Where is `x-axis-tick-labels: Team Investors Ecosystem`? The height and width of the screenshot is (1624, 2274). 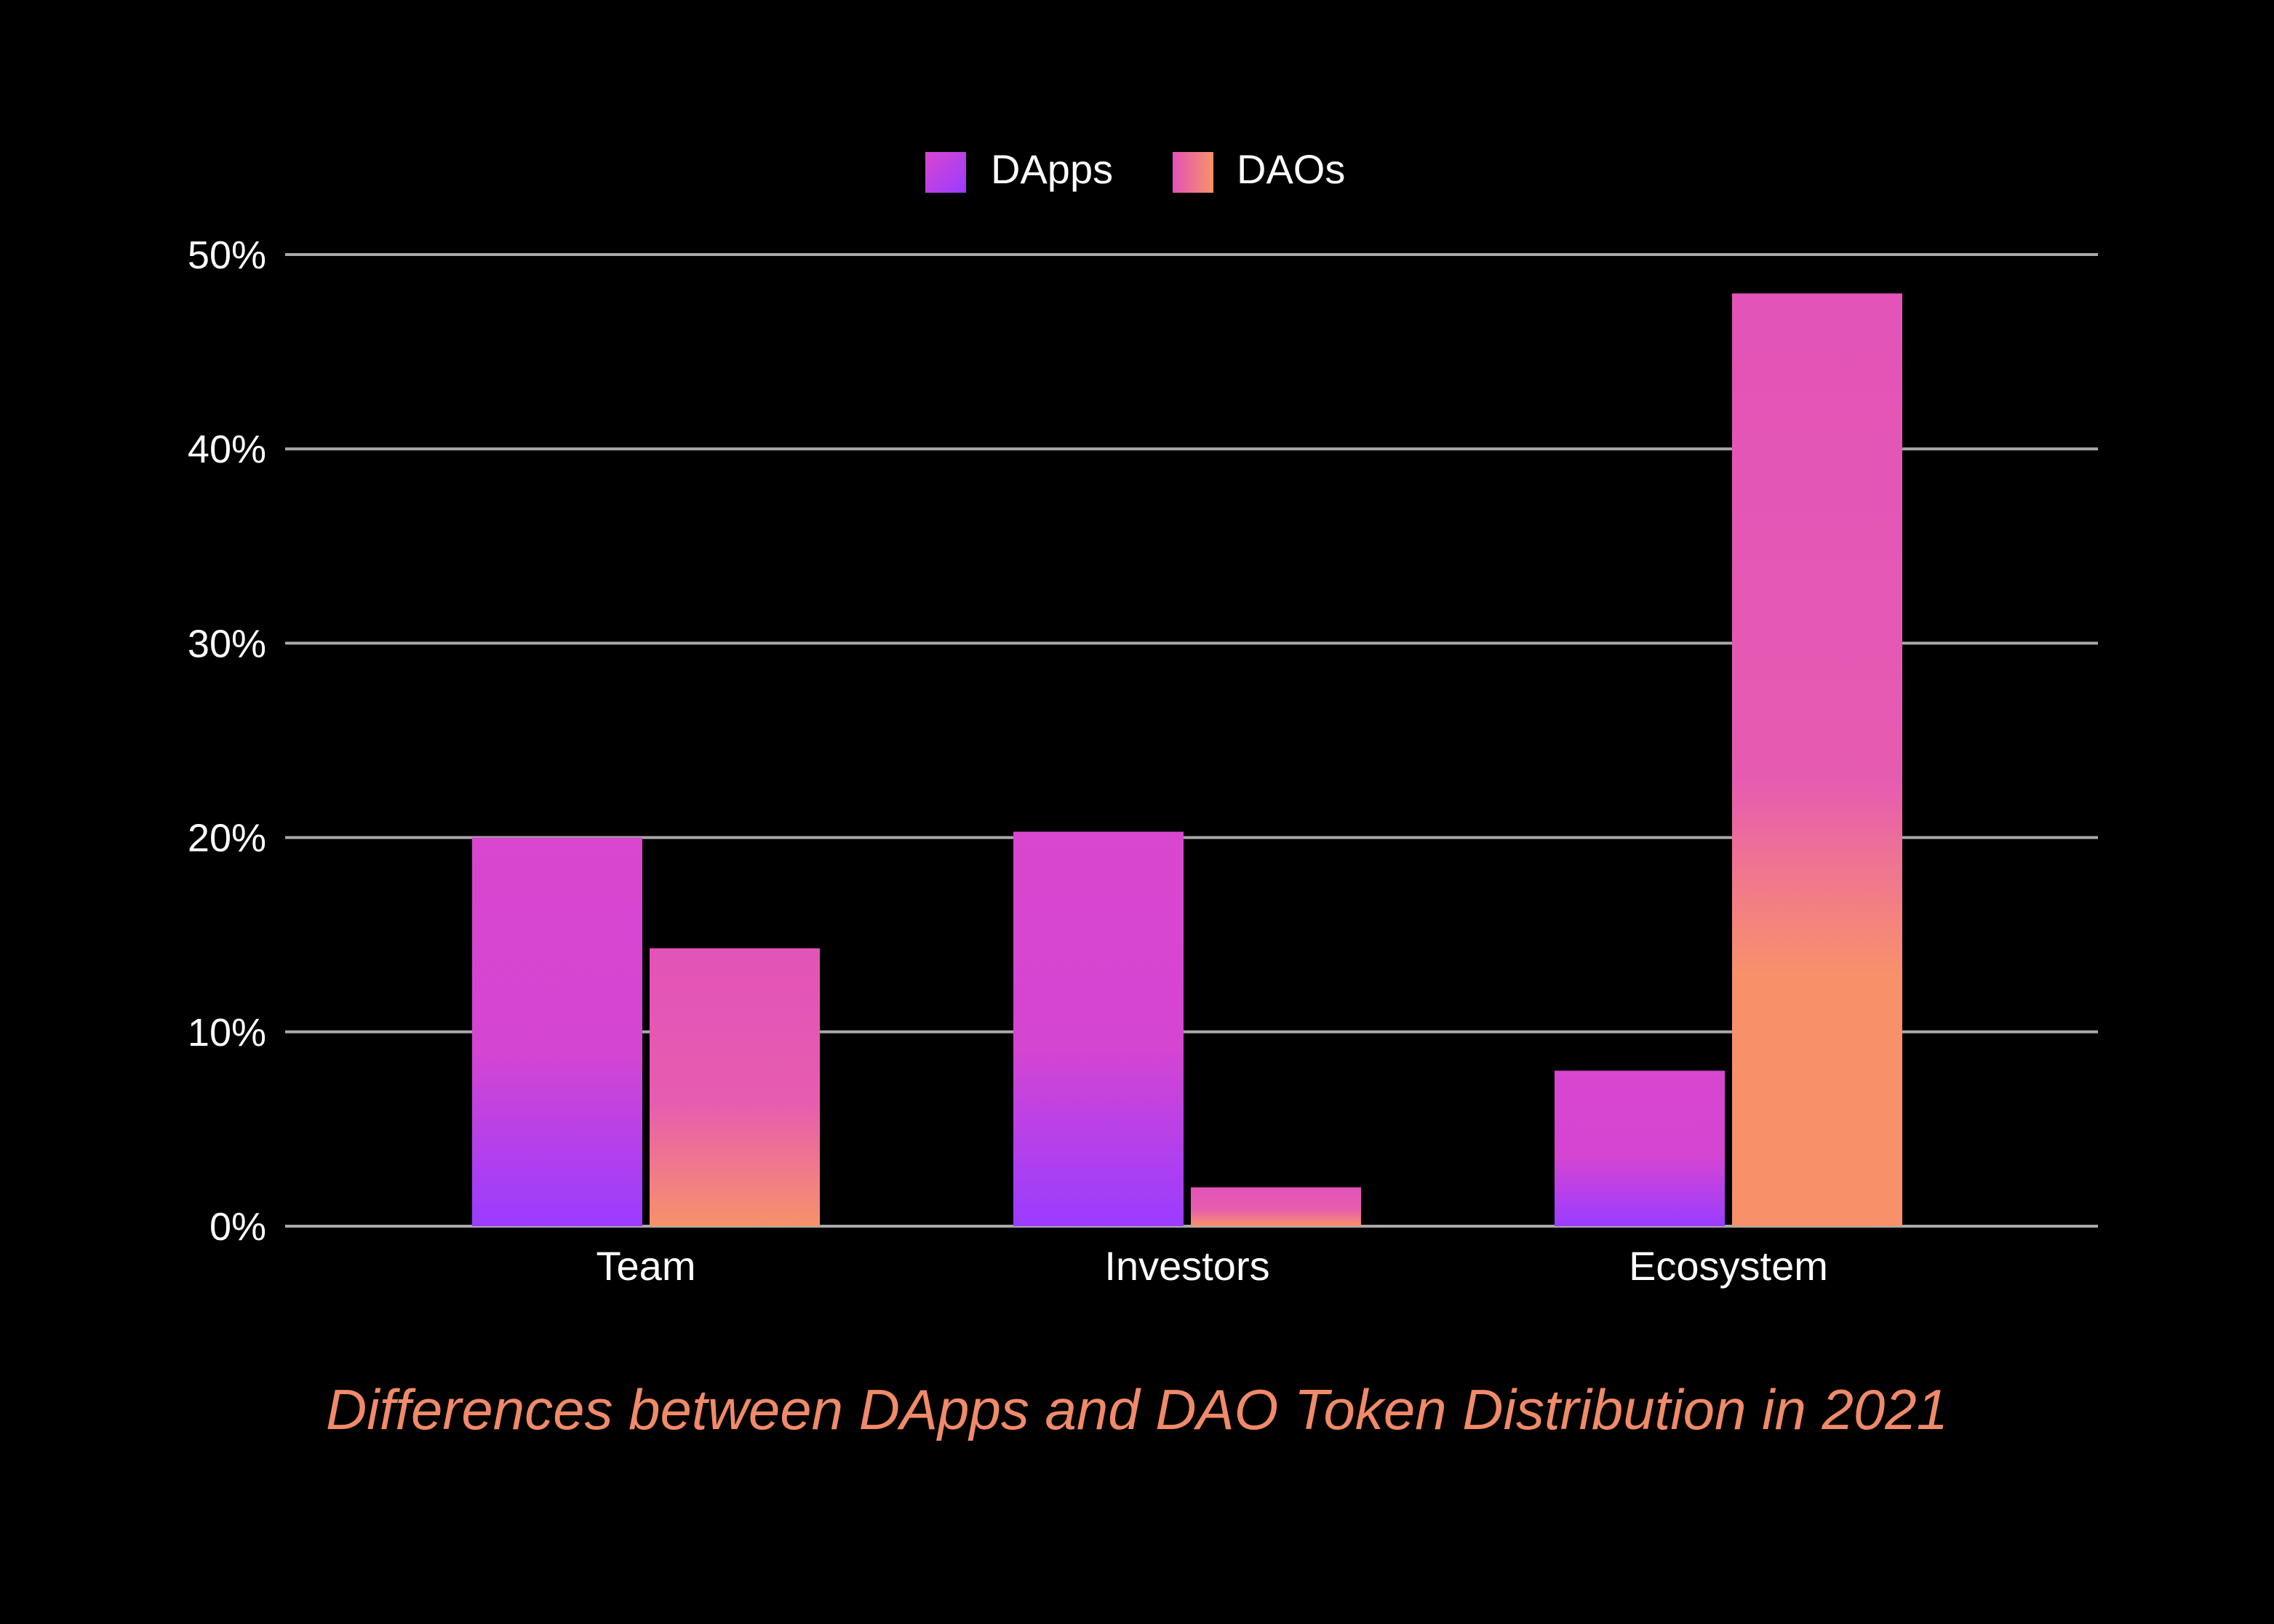 x-axis-tick-labels: Team Investors Ecosystem is located at coordinates (1212, 1266).